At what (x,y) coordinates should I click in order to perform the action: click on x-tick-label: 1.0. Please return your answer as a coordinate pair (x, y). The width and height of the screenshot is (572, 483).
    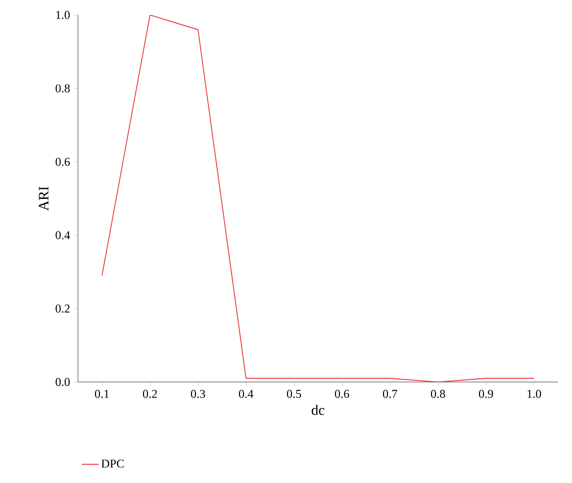
    Looking at the image, I should click on (535, 394).